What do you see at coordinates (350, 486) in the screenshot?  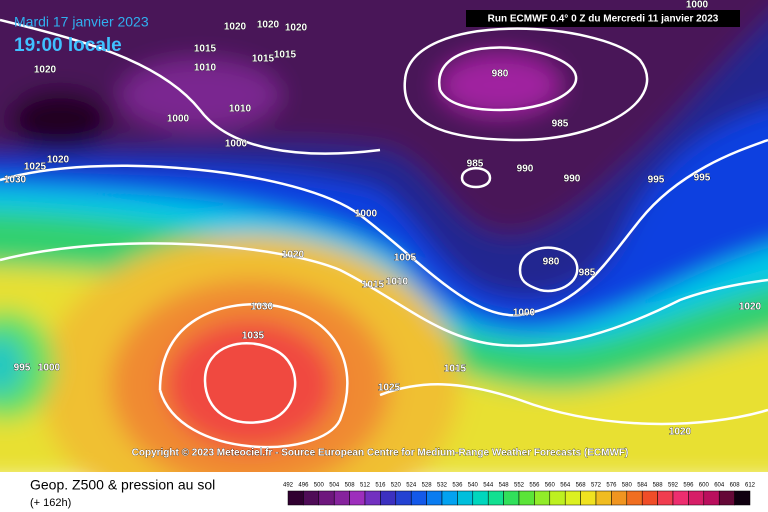 I see `colorbar-label: 508` at bounding box center [350, 486].